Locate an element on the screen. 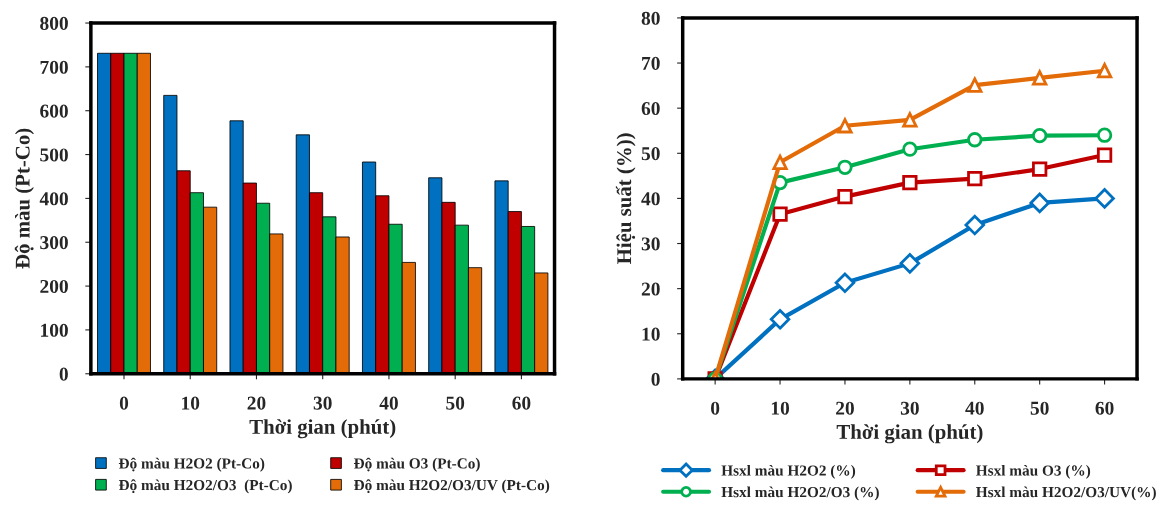  legend-label: Độ màu H2O2/O3/UV (Pt-Co) is located at coordinates (451, 486).